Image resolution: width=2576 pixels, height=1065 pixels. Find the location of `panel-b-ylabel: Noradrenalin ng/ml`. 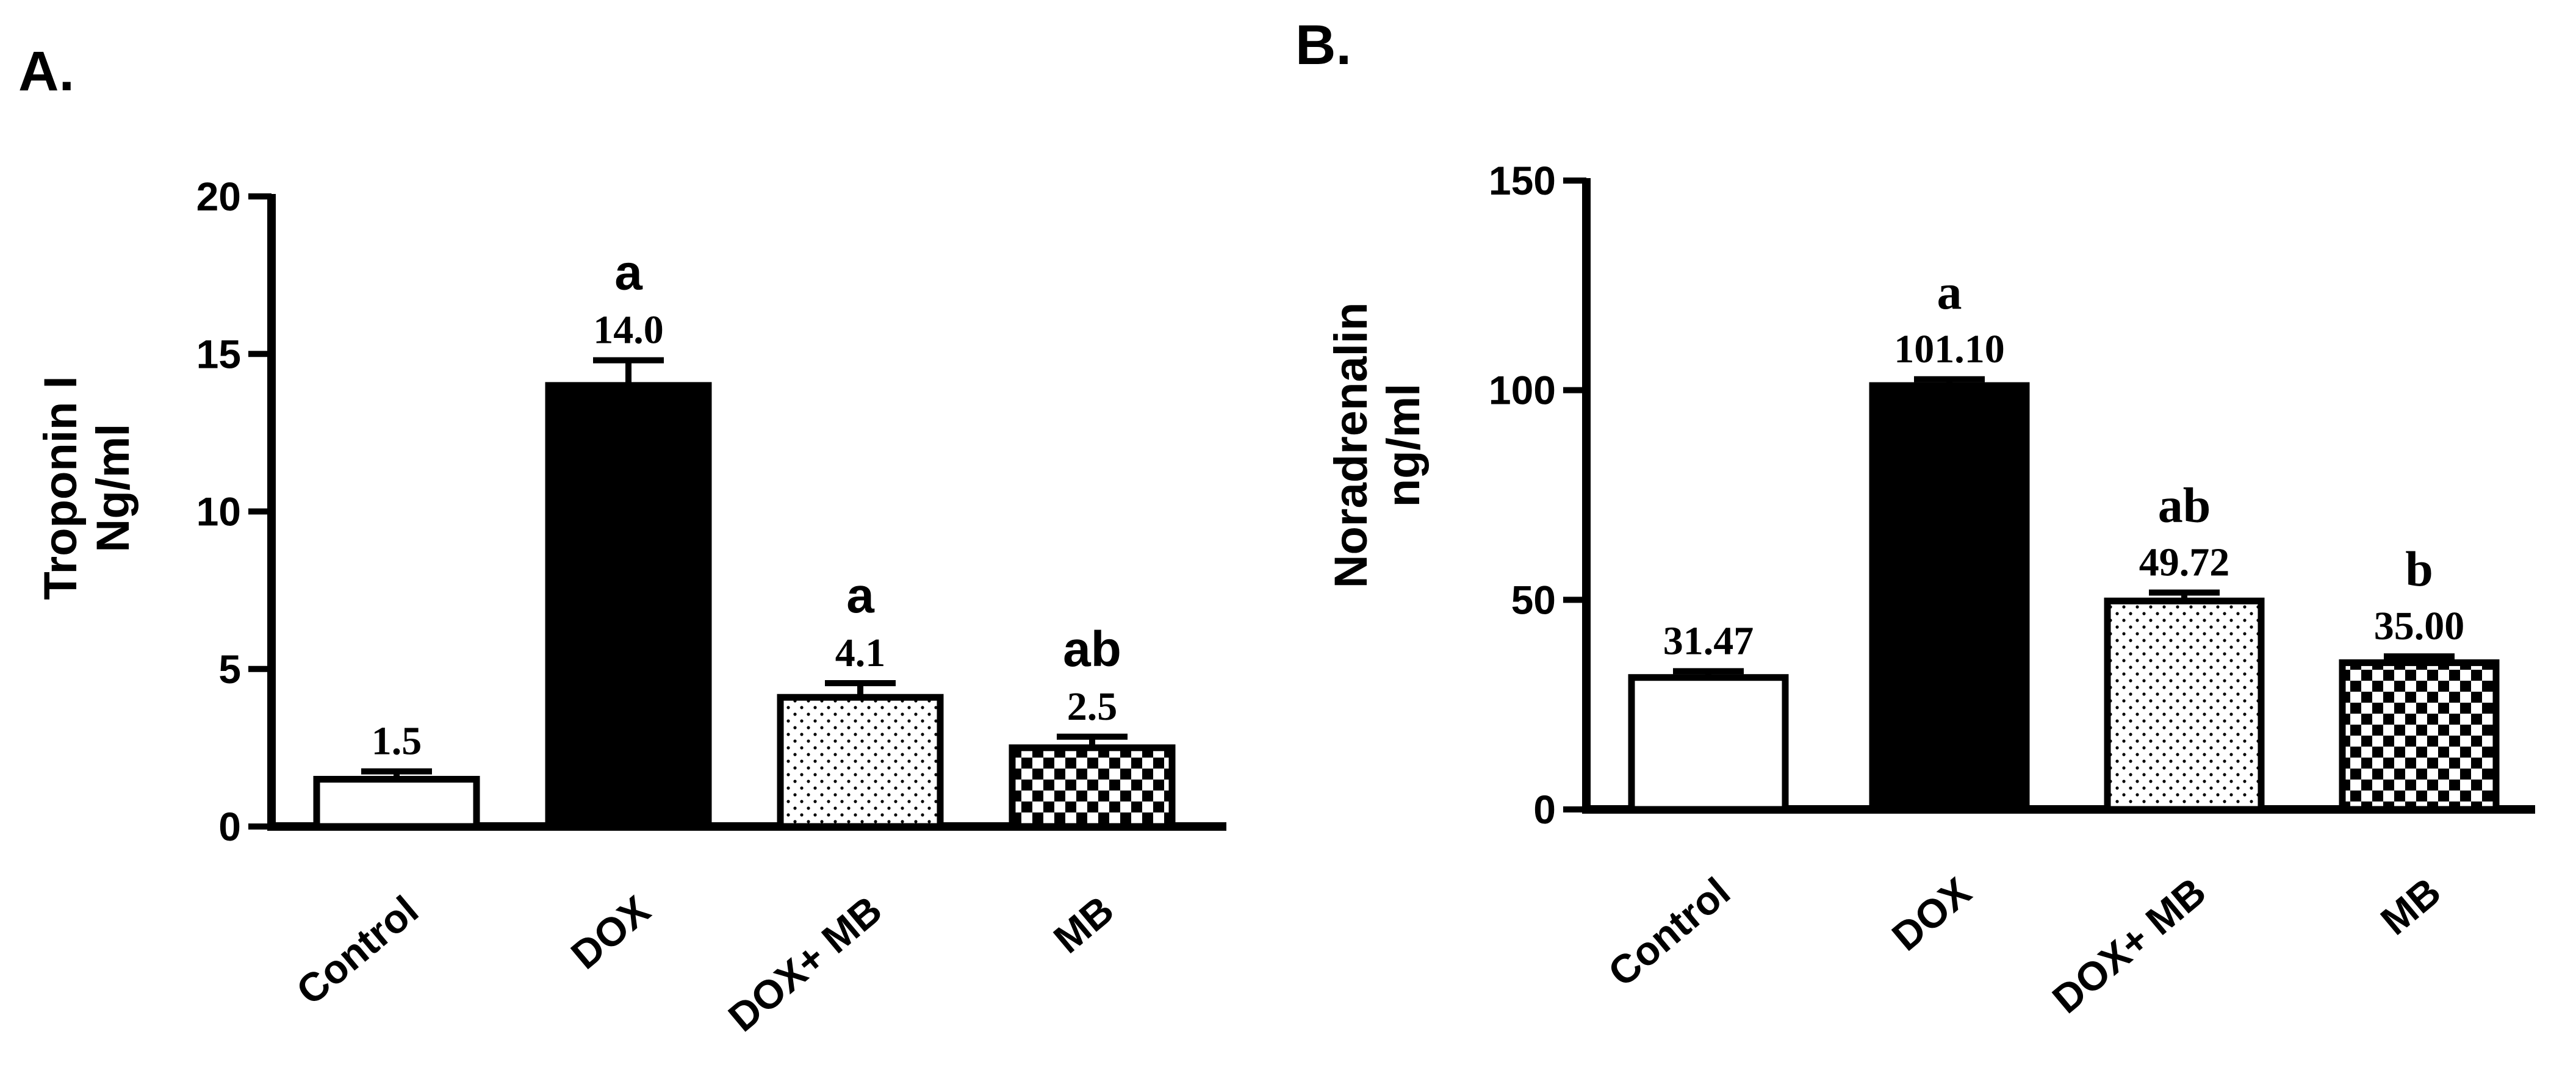

panel-b-ylabel: Noradrenalin ng/ml is located at coordinates (1377, 446).